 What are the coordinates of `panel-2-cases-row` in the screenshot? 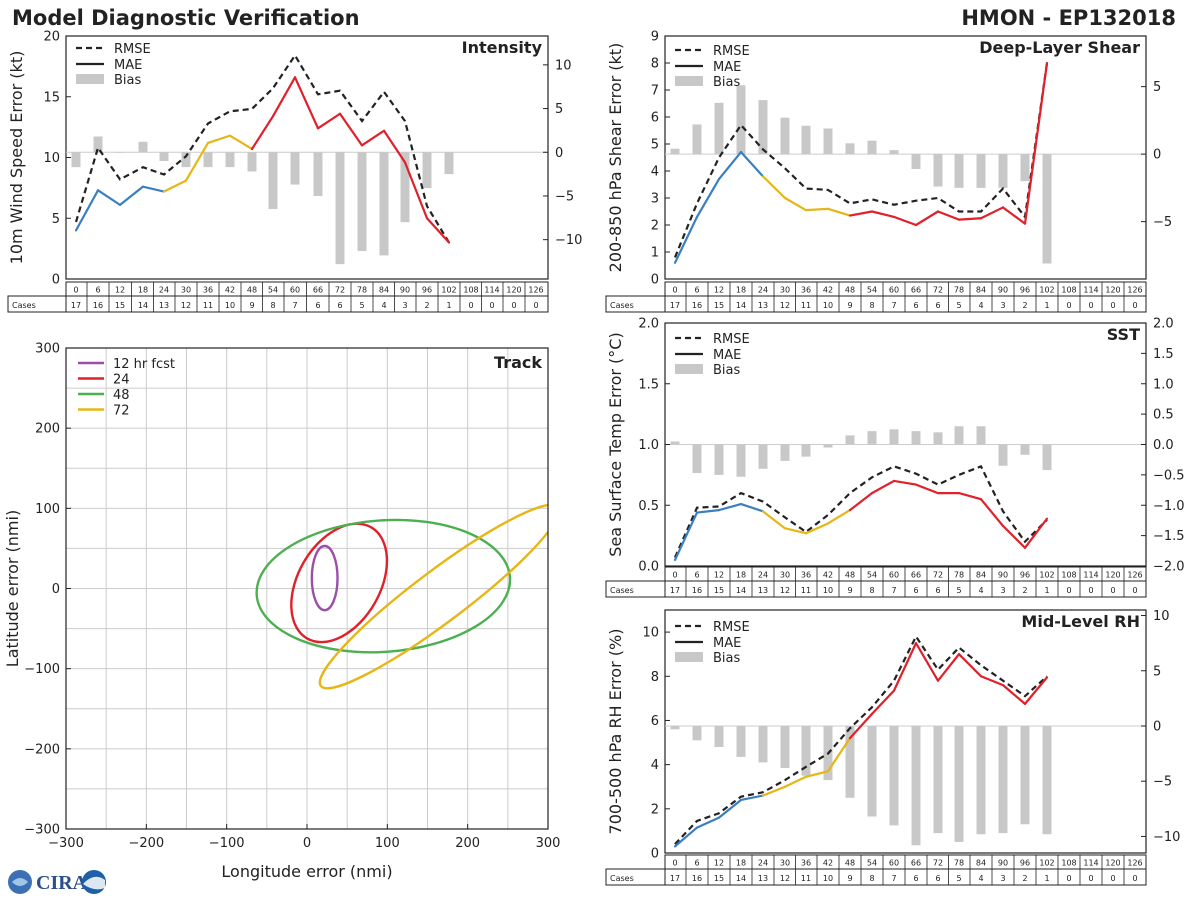 It's located at (876, 304).